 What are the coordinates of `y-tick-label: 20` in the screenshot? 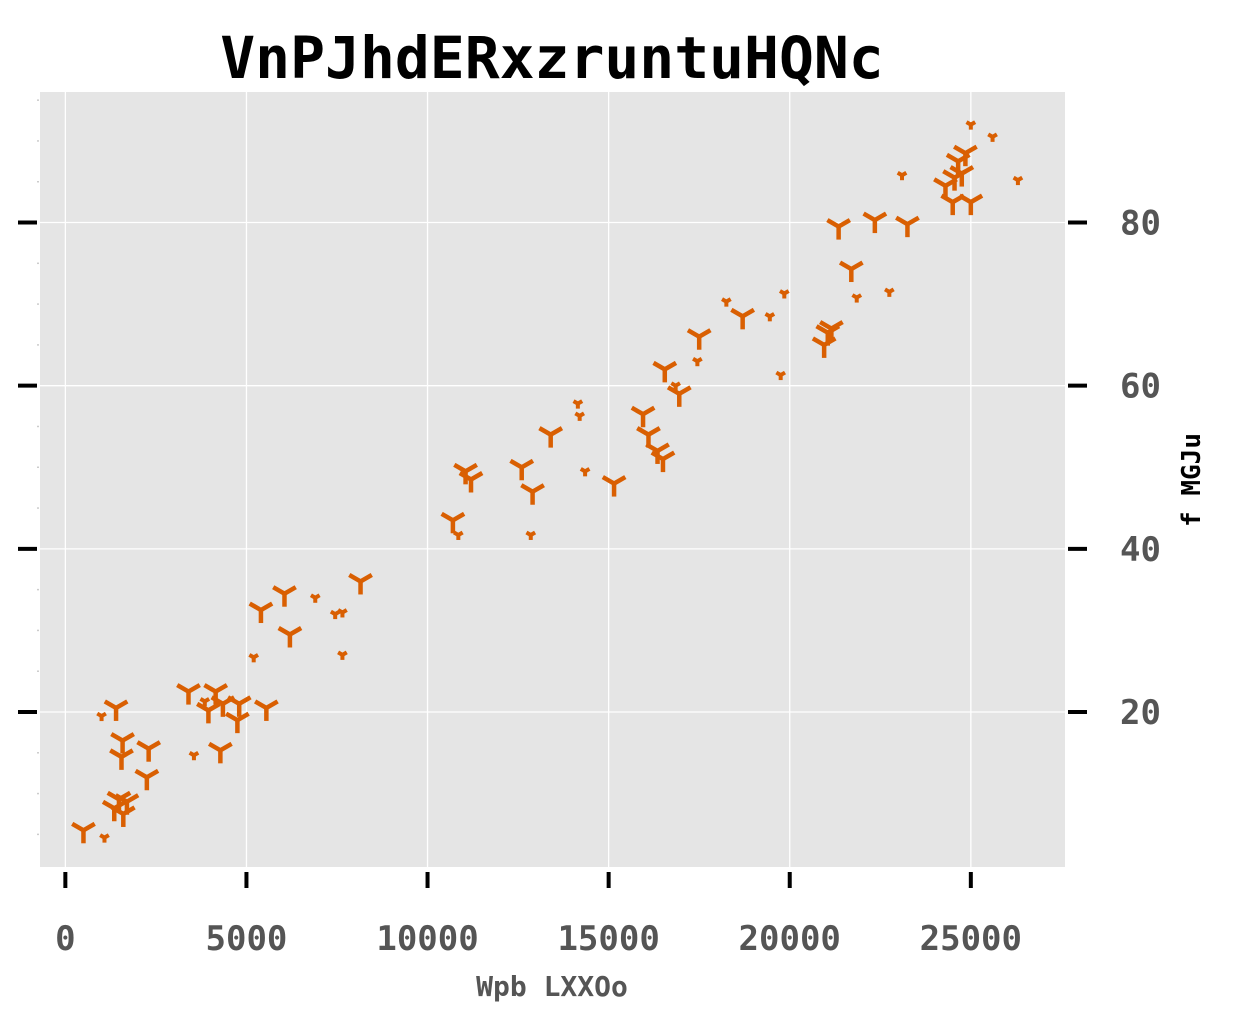 It's located at (1140, 713).